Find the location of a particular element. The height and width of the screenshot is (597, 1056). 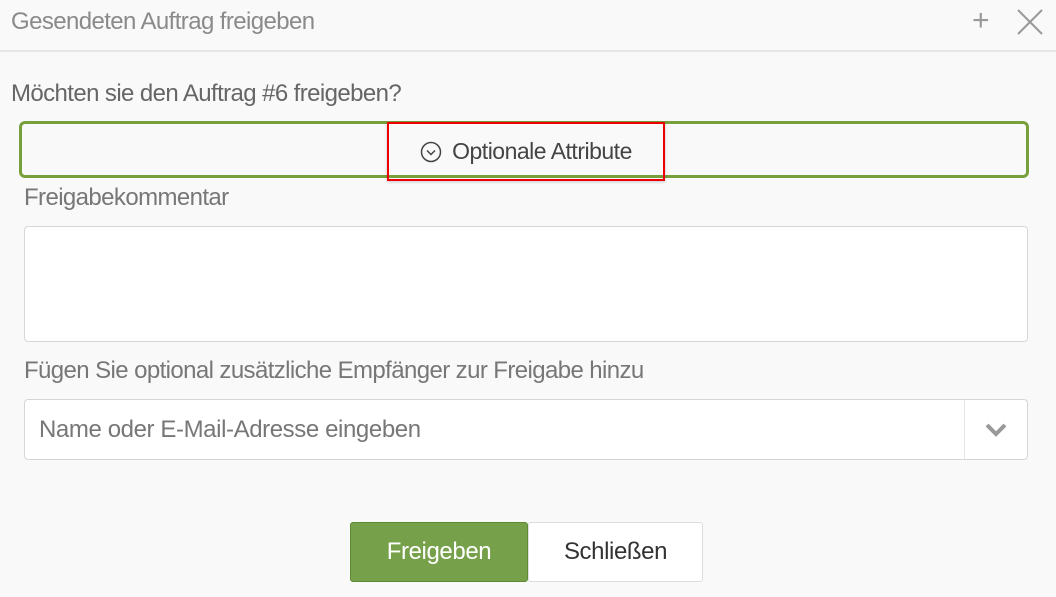

recipients-placeholder: Name oder E-Mail-Adresse eingeben is located at coordinates (230, 429).